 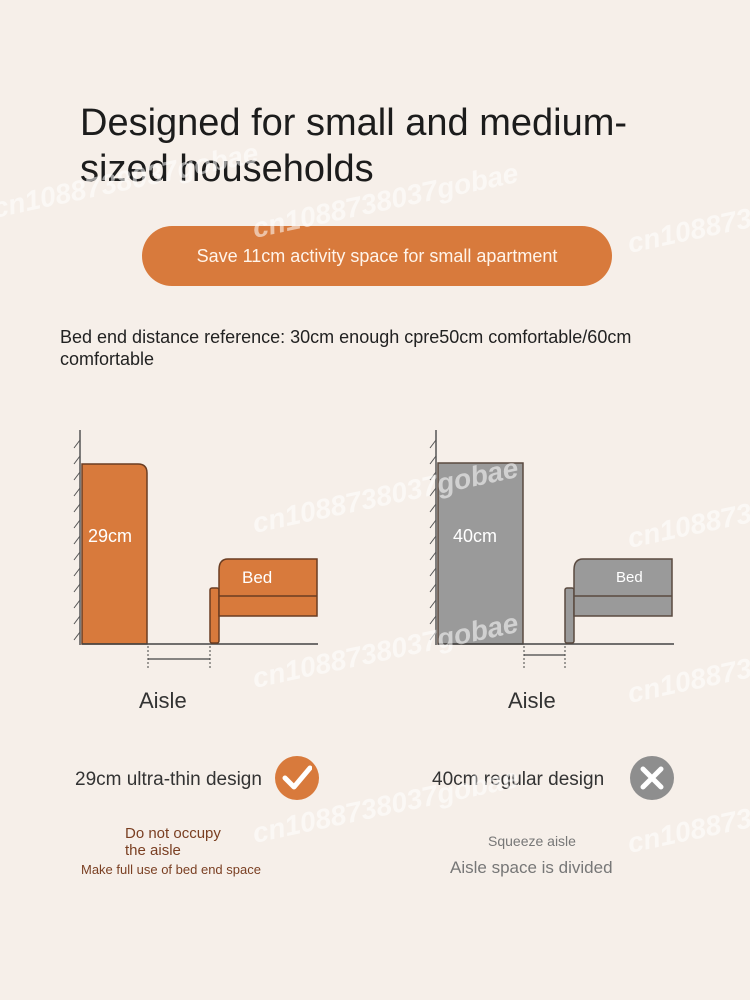 I want to click on thin-design-diagram: 29cm Bed, so click(x=197, y=550).